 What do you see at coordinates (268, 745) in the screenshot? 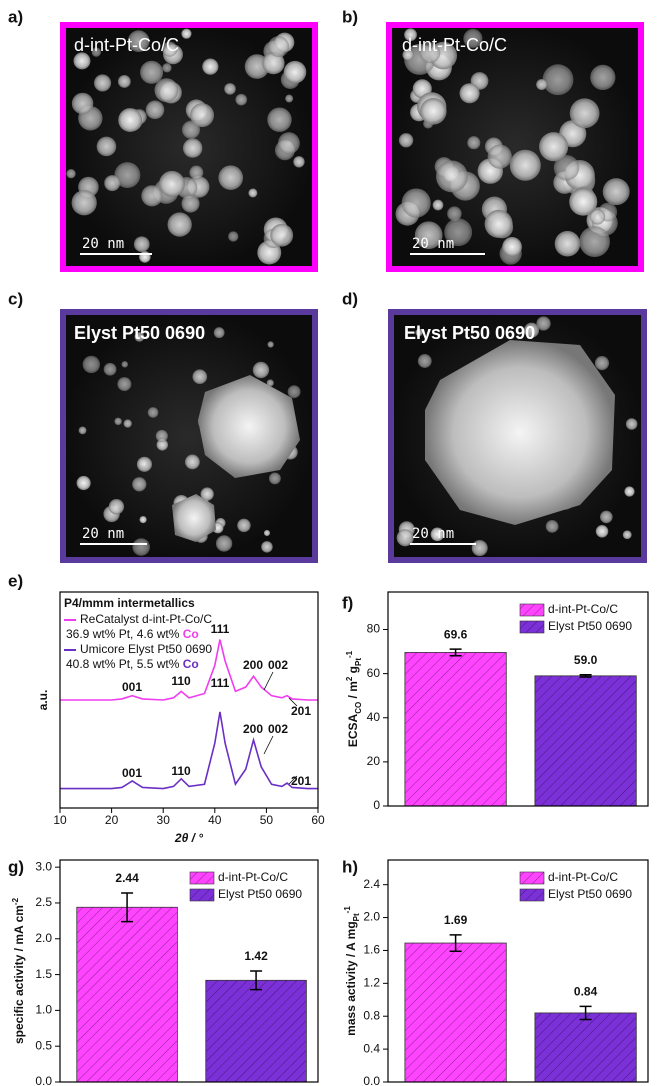
I see `peak-arrow` at bounding box center [268, 745].